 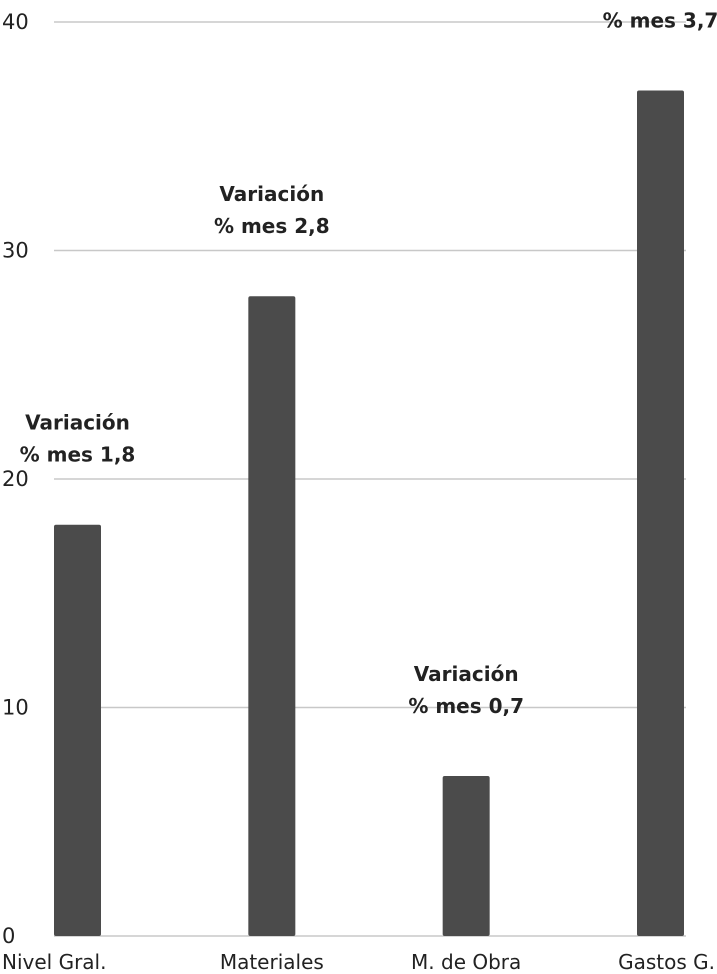 What do you see at coordinates (54, 962) in the screenshot?
I see `x-category-label: Nivel Gral.` at bounding box center [54, 962].